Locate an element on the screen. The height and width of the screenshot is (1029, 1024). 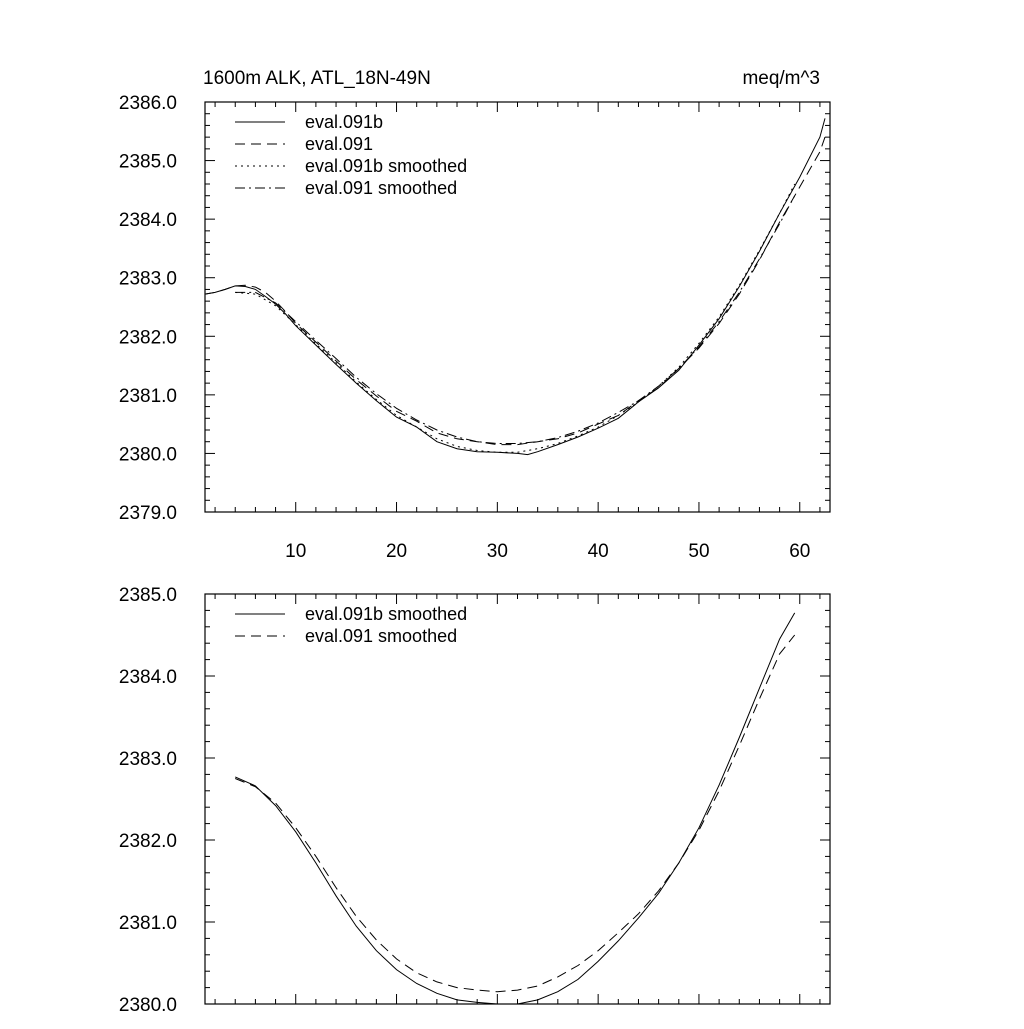
x-tick-label: 30 is located at coordinates (497, 551).